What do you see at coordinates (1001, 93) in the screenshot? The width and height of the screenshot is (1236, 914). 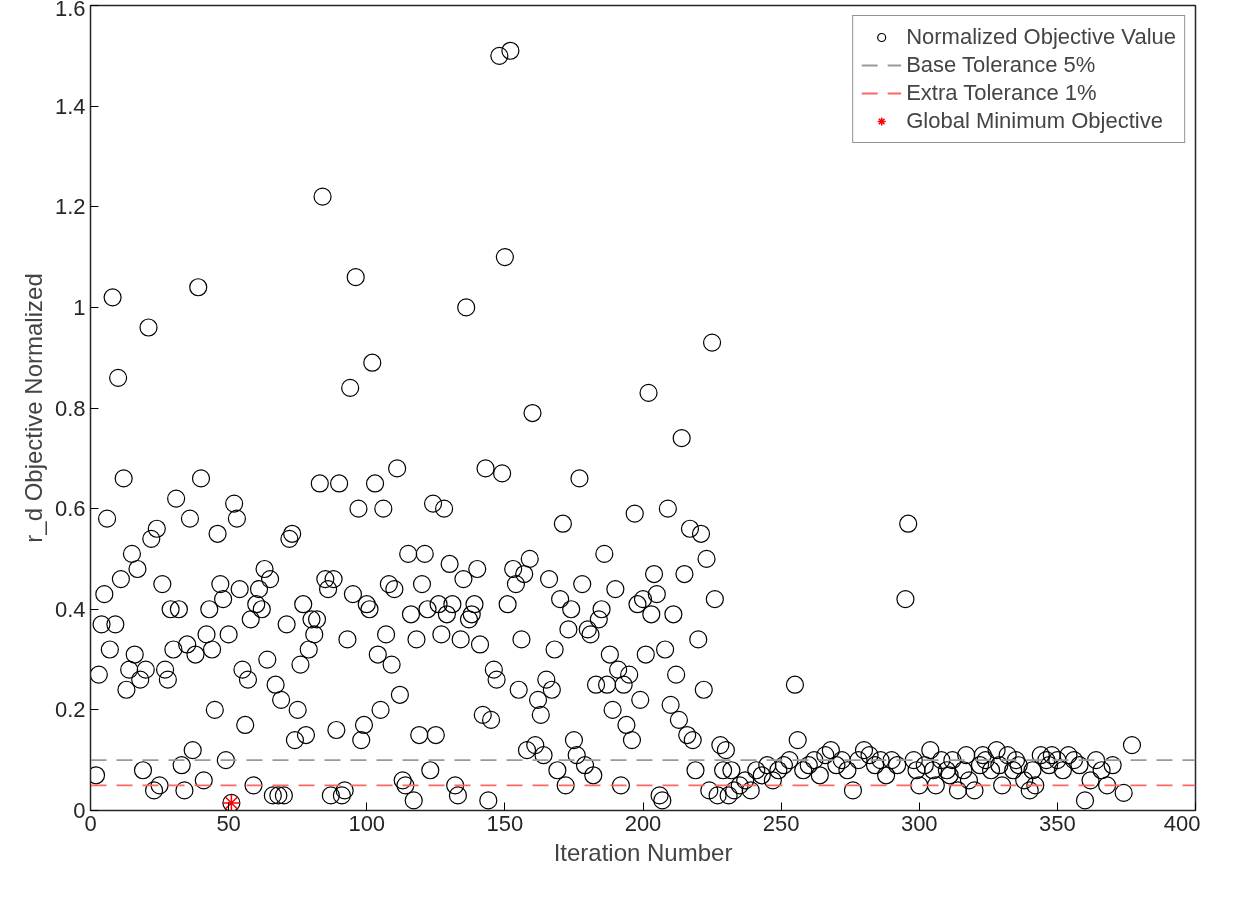 I see `legend-label: Extra Tolerance 1%` at bounding box center [1001, 93].